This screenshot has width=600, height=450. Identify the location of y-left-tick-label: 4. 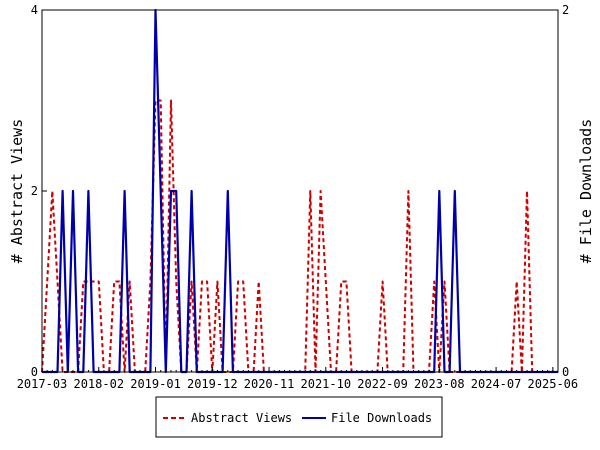
(34, 10).